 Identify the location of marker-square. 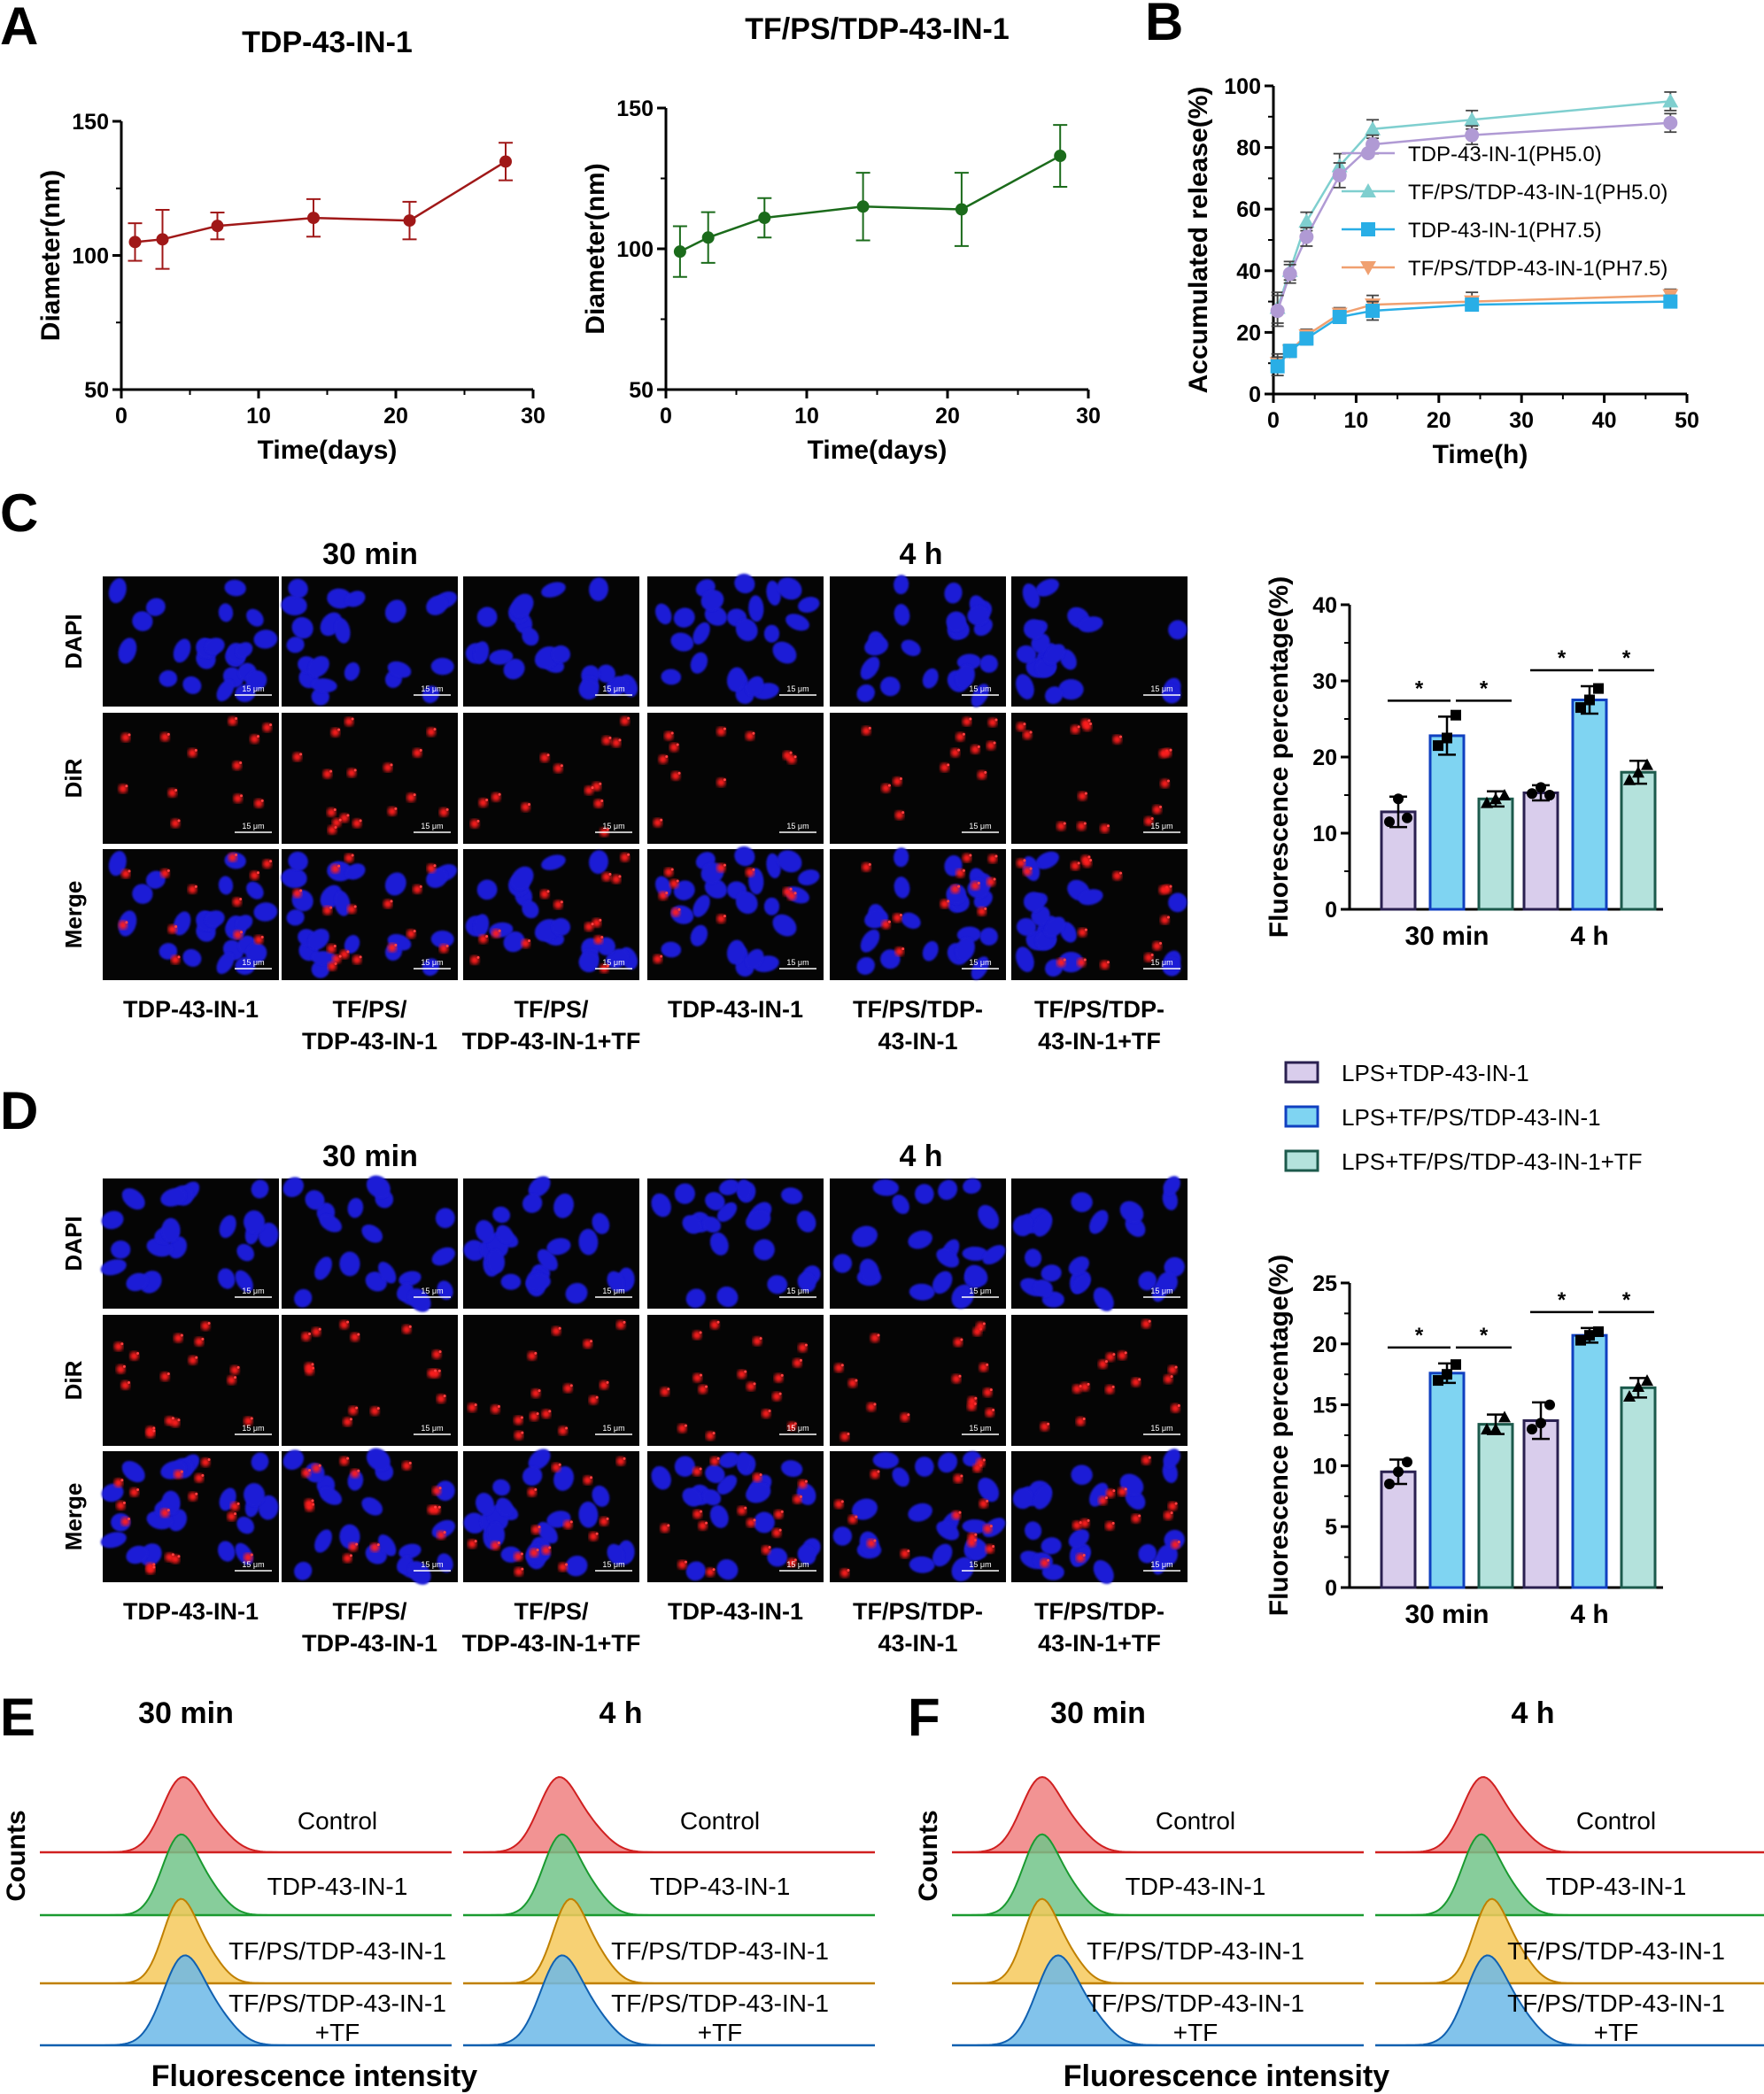
(1373, 311).